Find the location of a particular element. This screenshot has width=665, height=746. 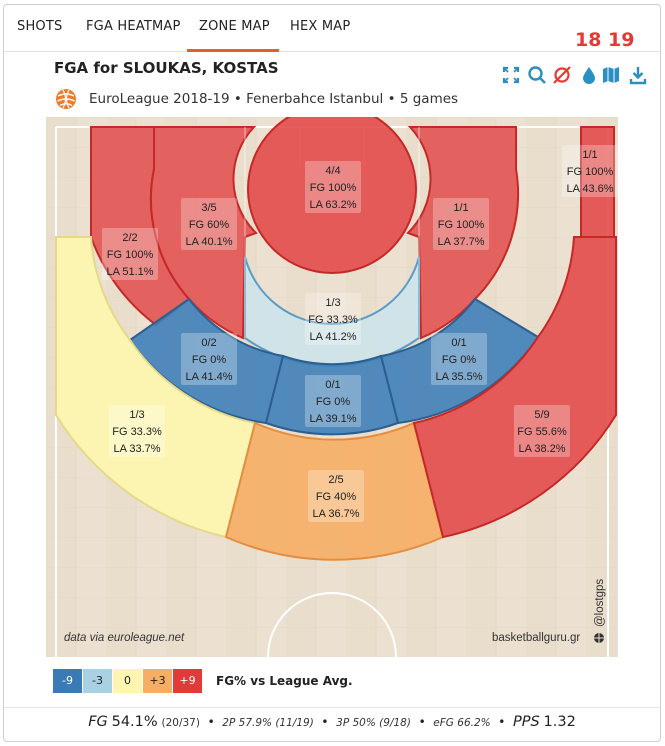

tab-shots: SHOTS is located at coordinates (40, 26).